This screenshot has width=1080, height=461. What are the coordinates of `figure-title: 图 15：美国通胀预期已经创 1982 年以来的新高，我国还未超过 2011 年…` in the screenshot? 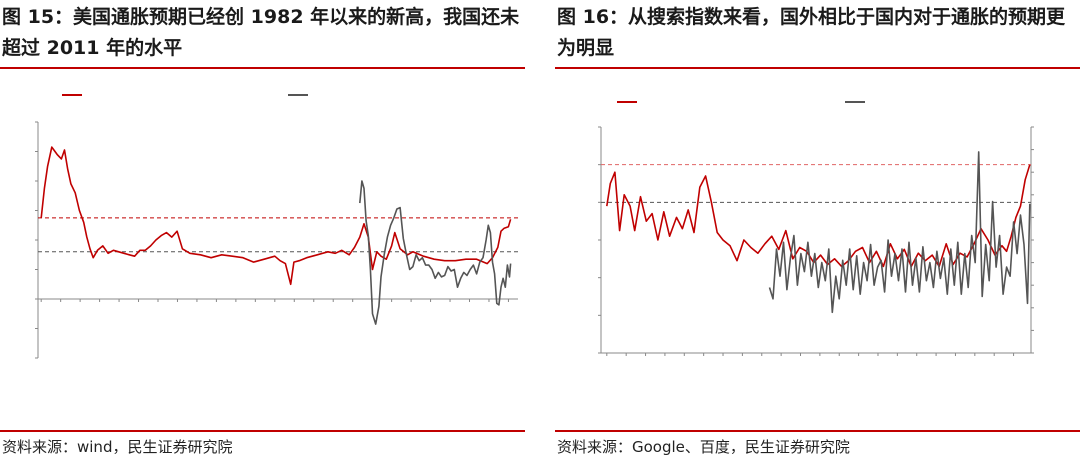 It's located at (261, 32).